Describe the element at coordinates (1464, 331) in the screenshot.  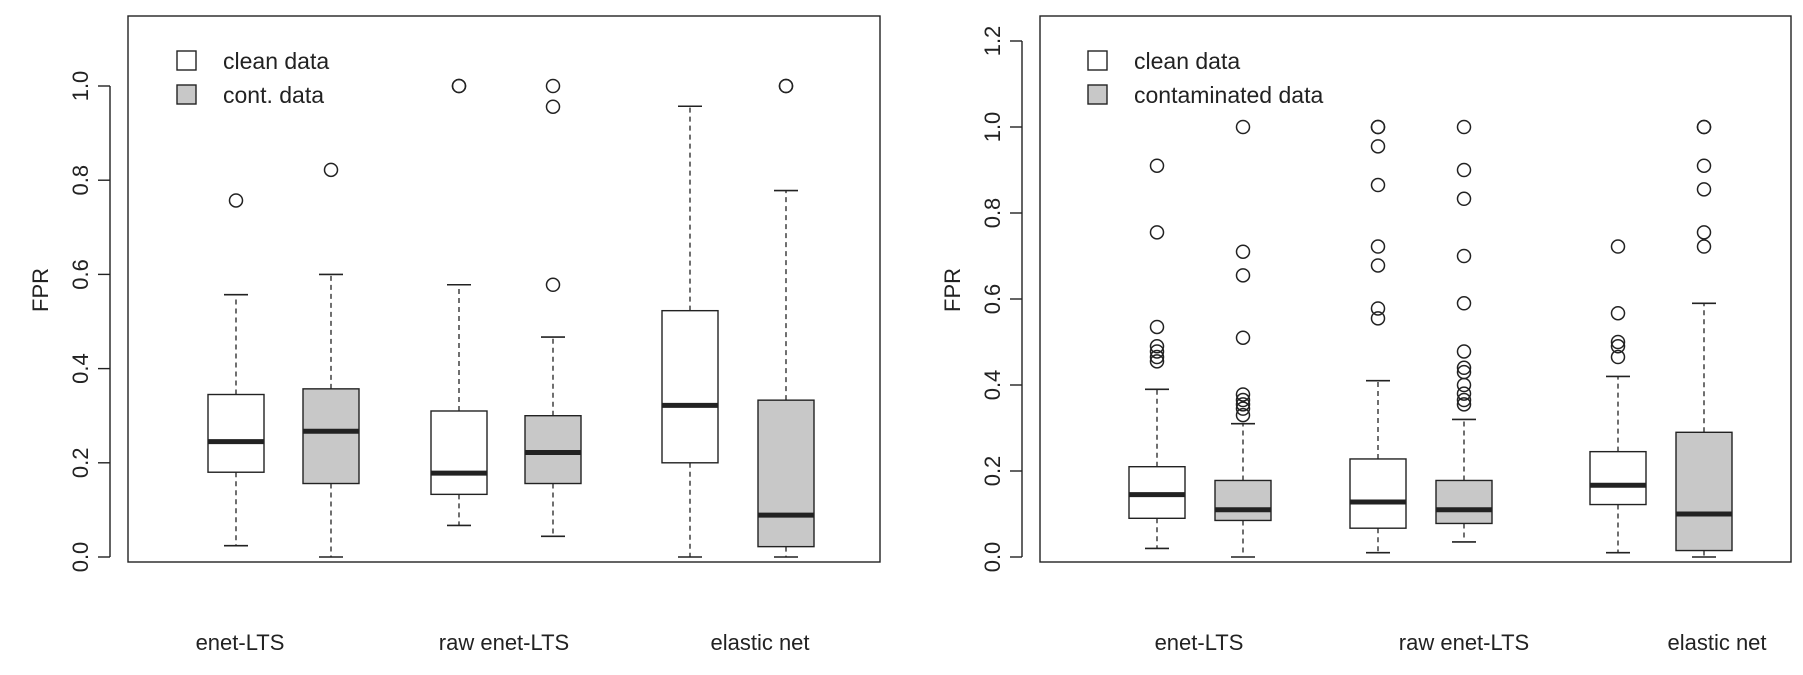
I see `box-raw-enet-lts-contaminated` at that location.